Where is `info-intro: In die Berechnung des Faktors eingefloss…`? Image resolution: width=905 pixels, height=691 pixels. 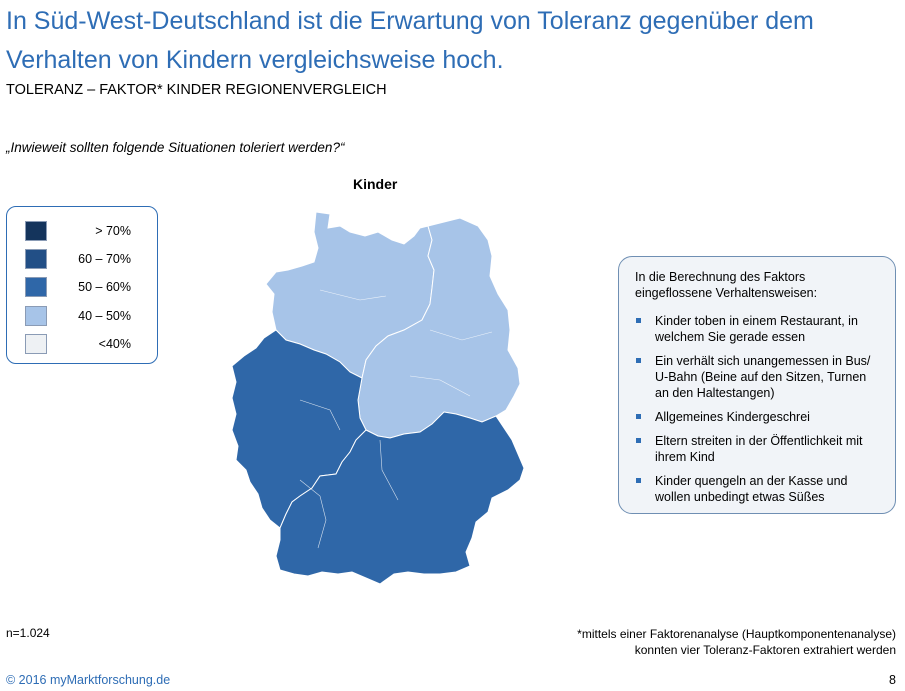 info-intro: In die Berechnung des Faktors eingefloss… is located at coordinates (726, 285).